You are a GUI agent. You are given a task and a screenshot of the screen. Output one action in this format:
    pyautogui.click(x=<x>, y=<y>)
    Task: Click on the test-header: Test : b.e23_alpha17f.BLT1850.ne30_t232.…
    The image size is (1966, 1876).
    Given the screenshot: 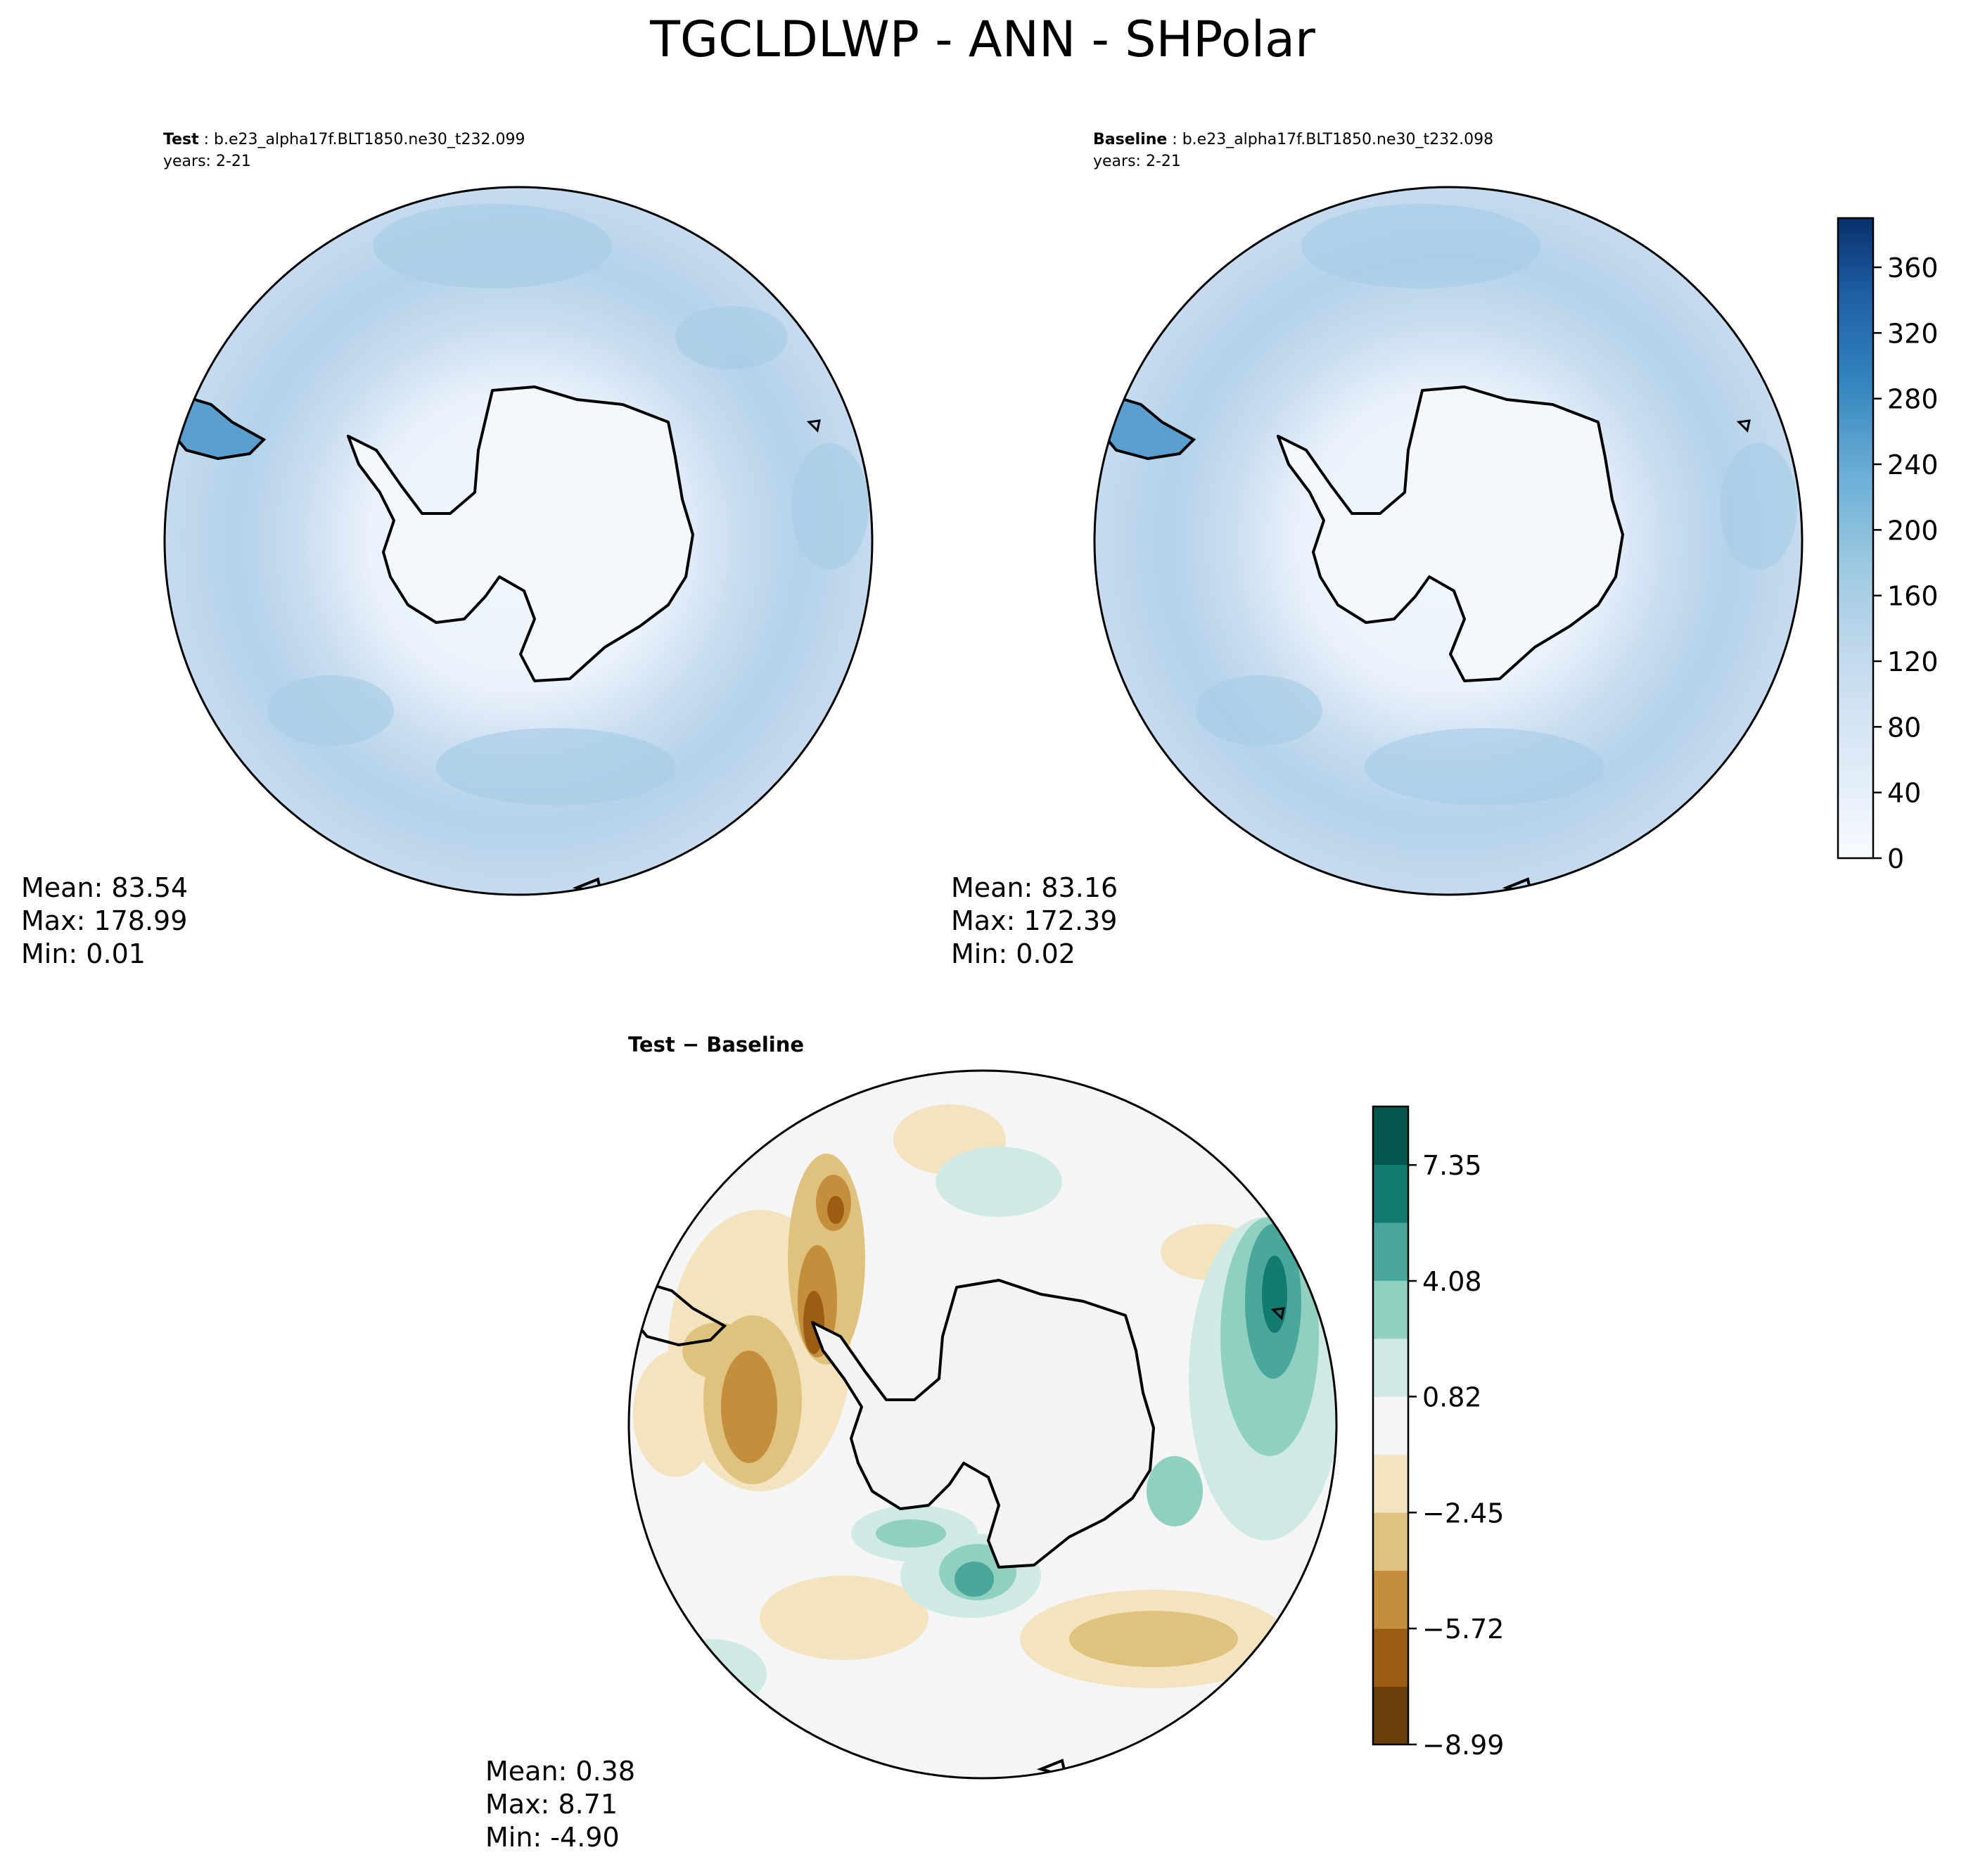 What is the action you would take?
    pyautogui.click(x=344, y=139)
    